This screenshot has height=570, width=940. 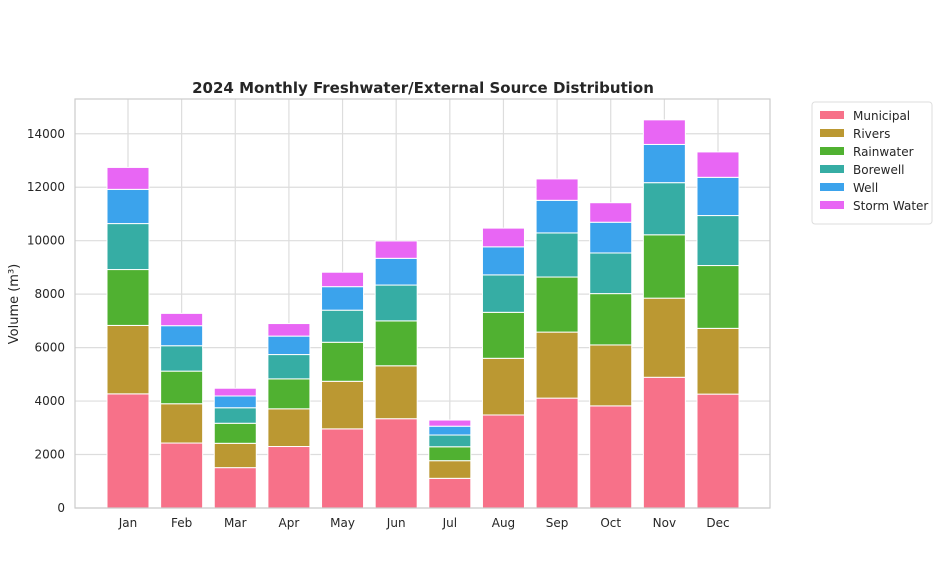 What do you see at coordinates (871, 134) in the screenshot?
I see `legend-label: Rivers` at bounding box center [871, 134].